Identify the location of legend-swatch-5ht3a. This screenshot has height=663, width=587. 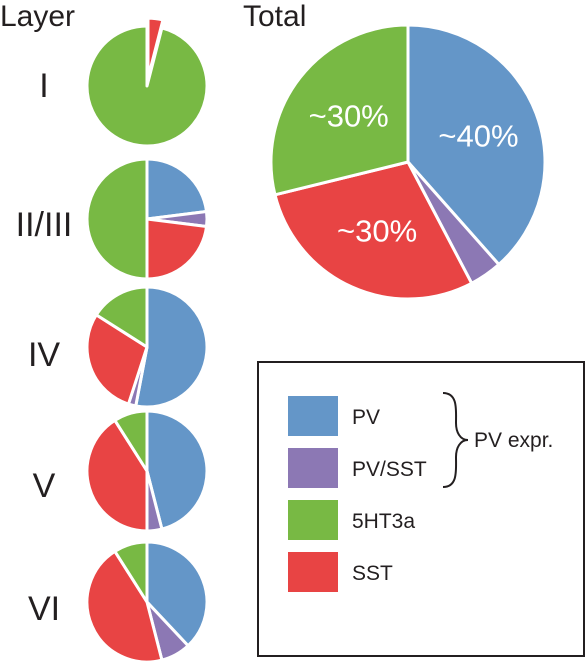
(313, 520).